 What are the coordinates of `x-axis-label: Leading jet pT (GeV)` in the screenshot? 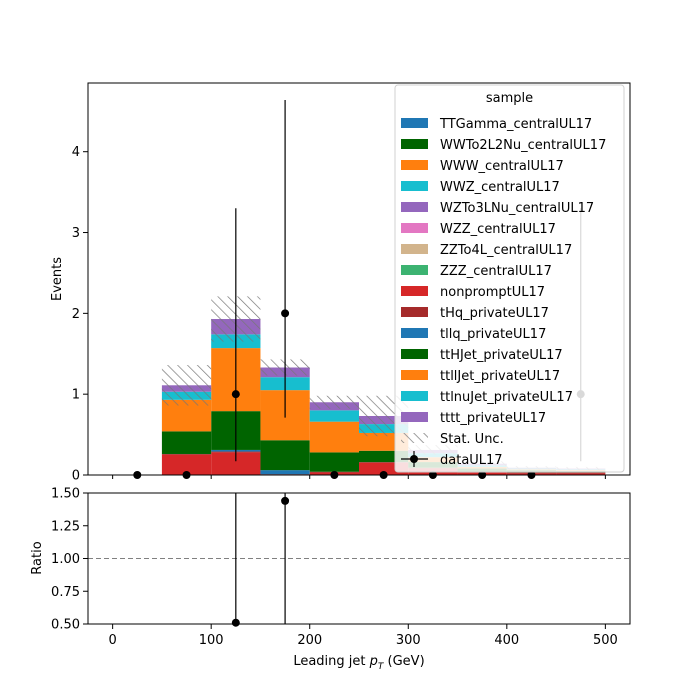 It's located at (358, 663).